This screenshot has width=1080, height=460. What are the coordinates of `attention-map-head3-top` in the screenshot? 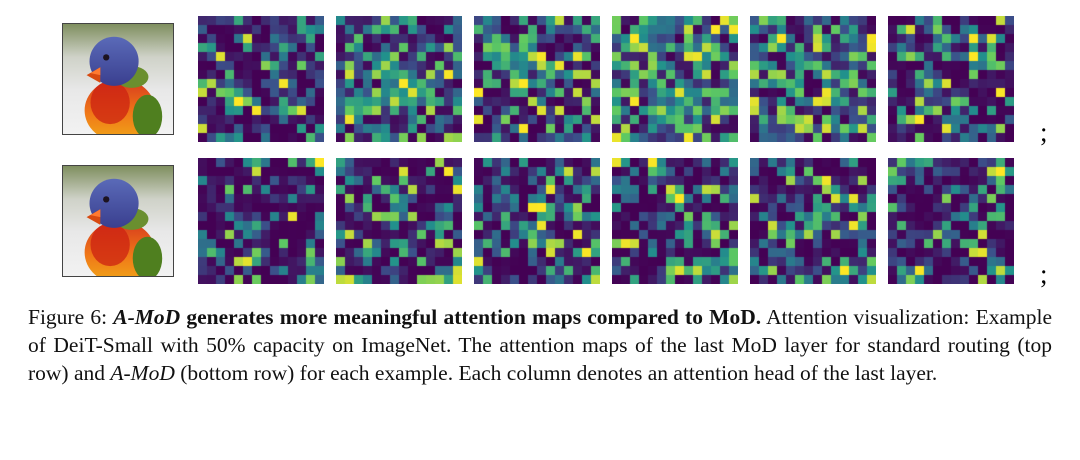 It's located at (537, 79).